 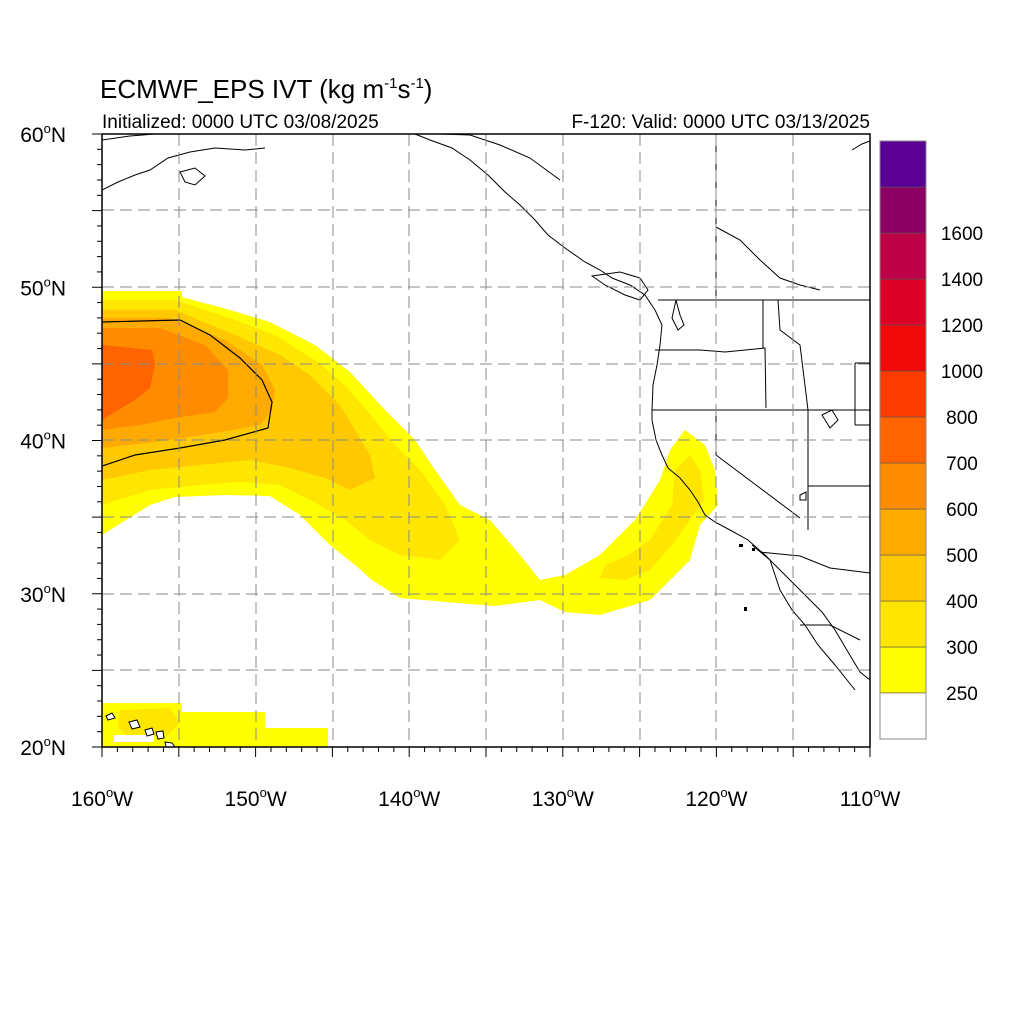 I want to click on lon-label: 130oW, so click(x=563, y=798).